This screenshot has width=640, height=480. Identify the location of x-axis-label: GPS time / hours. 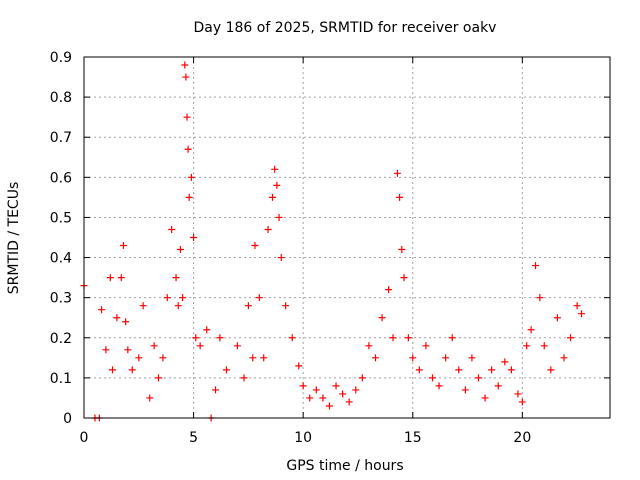
(344, 466).